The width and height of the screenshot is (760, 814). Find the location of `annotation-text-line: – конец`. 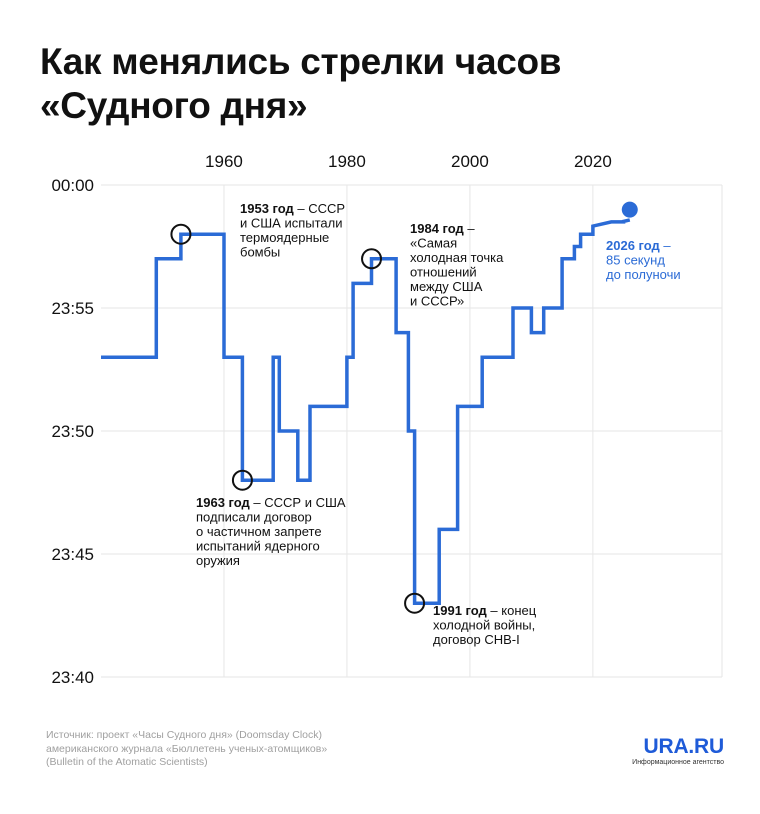

annotation-text-line: – конец is located at coordinates (512, 610).